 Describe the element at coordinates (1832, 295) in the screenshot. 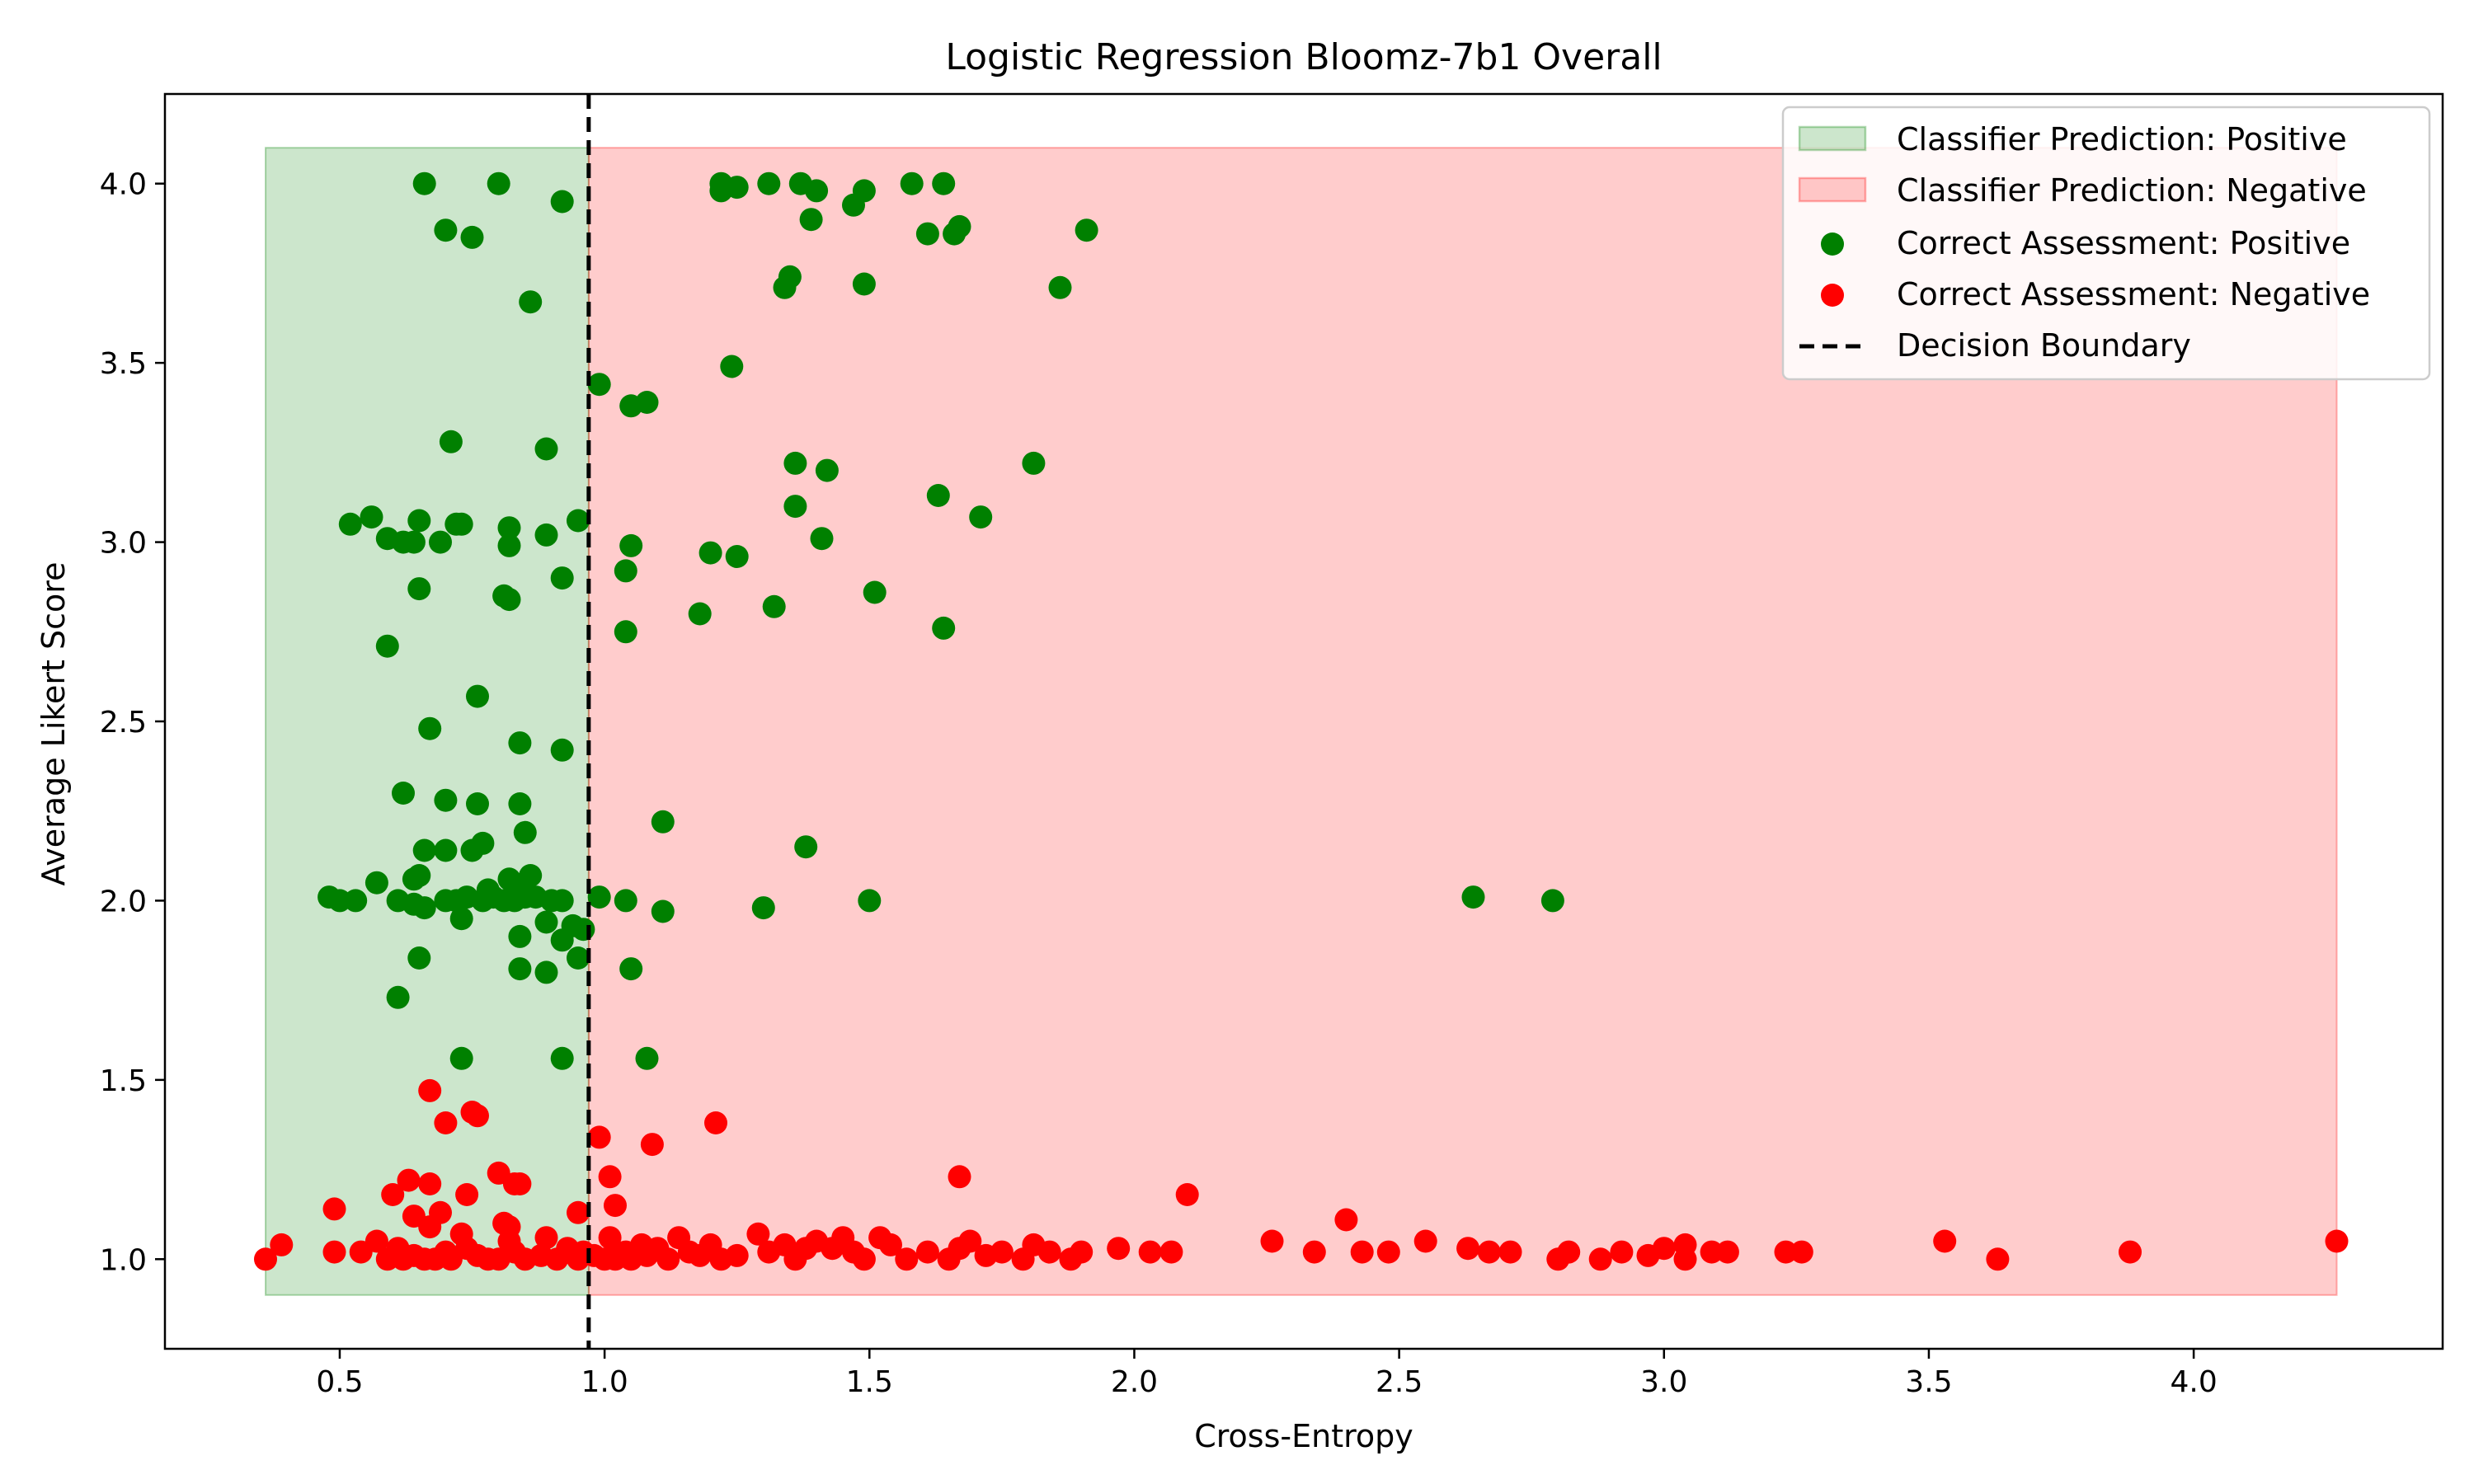

I see `legend-marker-negative` at that location.